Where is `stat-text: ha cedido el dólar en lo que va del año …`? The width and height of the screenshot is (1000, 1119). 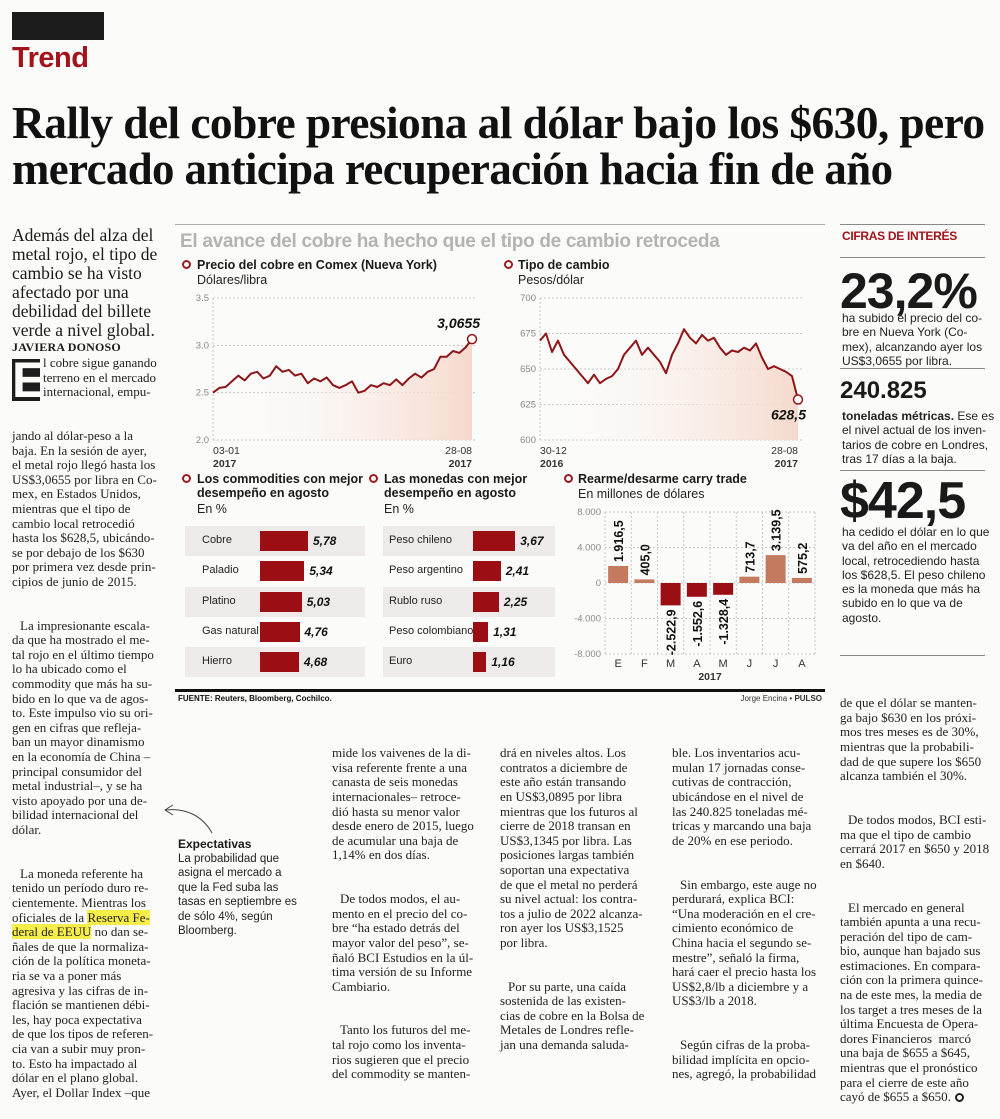
stat-text: ha cedido el dólar en lo que va del año … is located at coordinates (916, 575).